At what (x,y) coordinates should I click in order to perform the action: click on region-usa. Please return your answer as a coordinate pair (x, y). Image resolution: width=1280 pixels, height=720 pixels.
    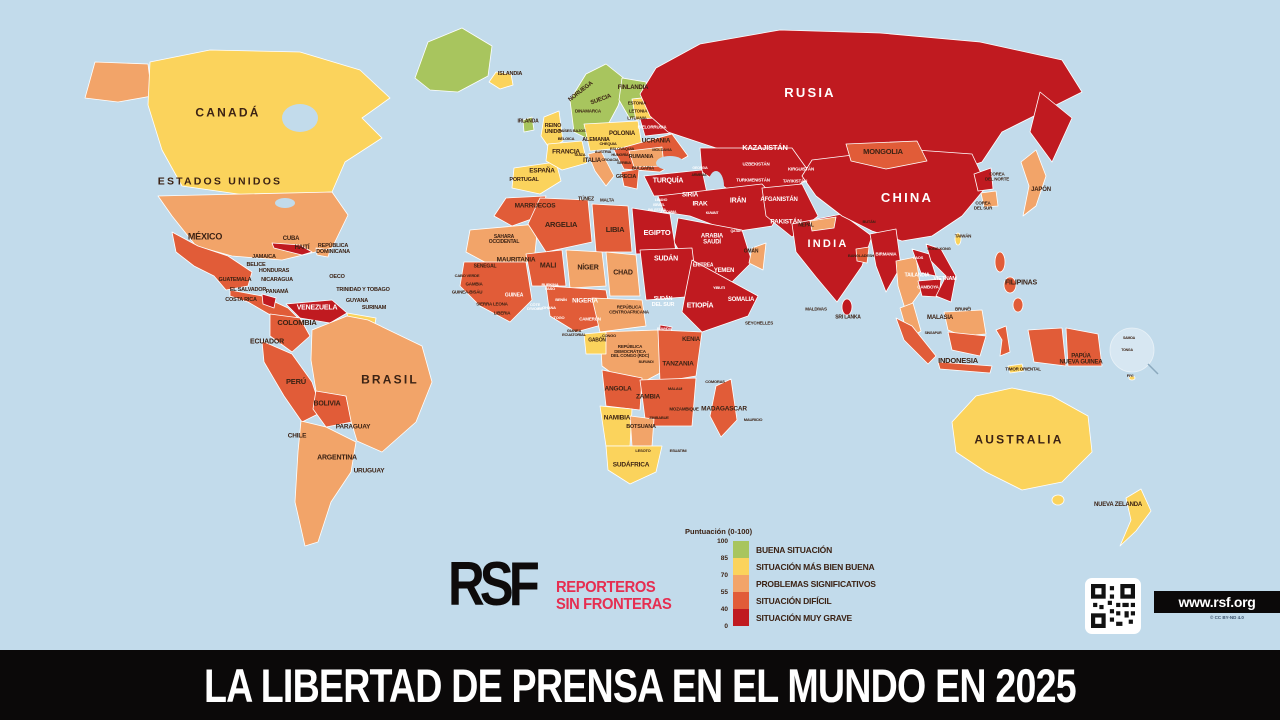
    Looking at the image, I should click on (253, 226).